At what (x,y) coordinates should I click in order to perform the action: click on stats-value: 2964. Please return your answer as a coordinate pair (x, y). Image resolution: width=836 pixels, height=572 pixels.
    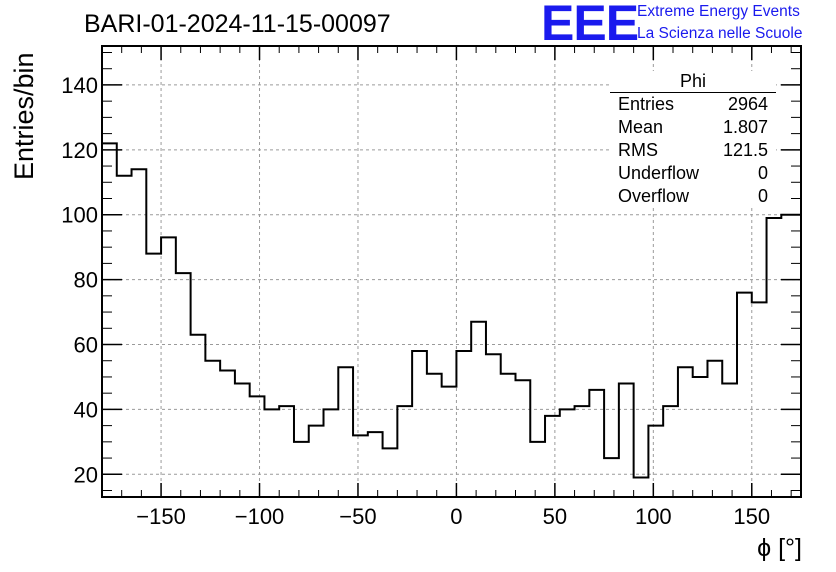
    Looking at the image, I should click on (747, 104).